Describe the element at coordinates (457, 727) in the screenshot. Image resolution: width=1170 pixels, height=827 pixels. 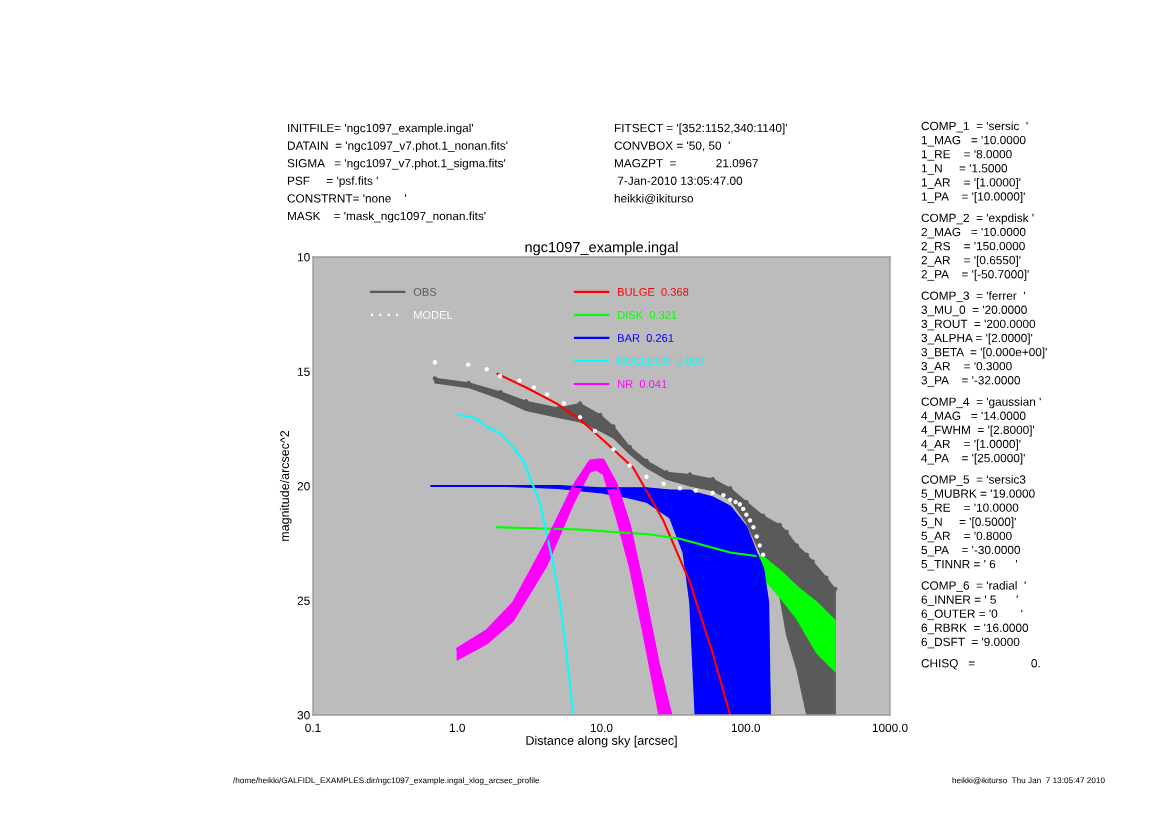
I see `x-tick-label: 1.0` at that location.